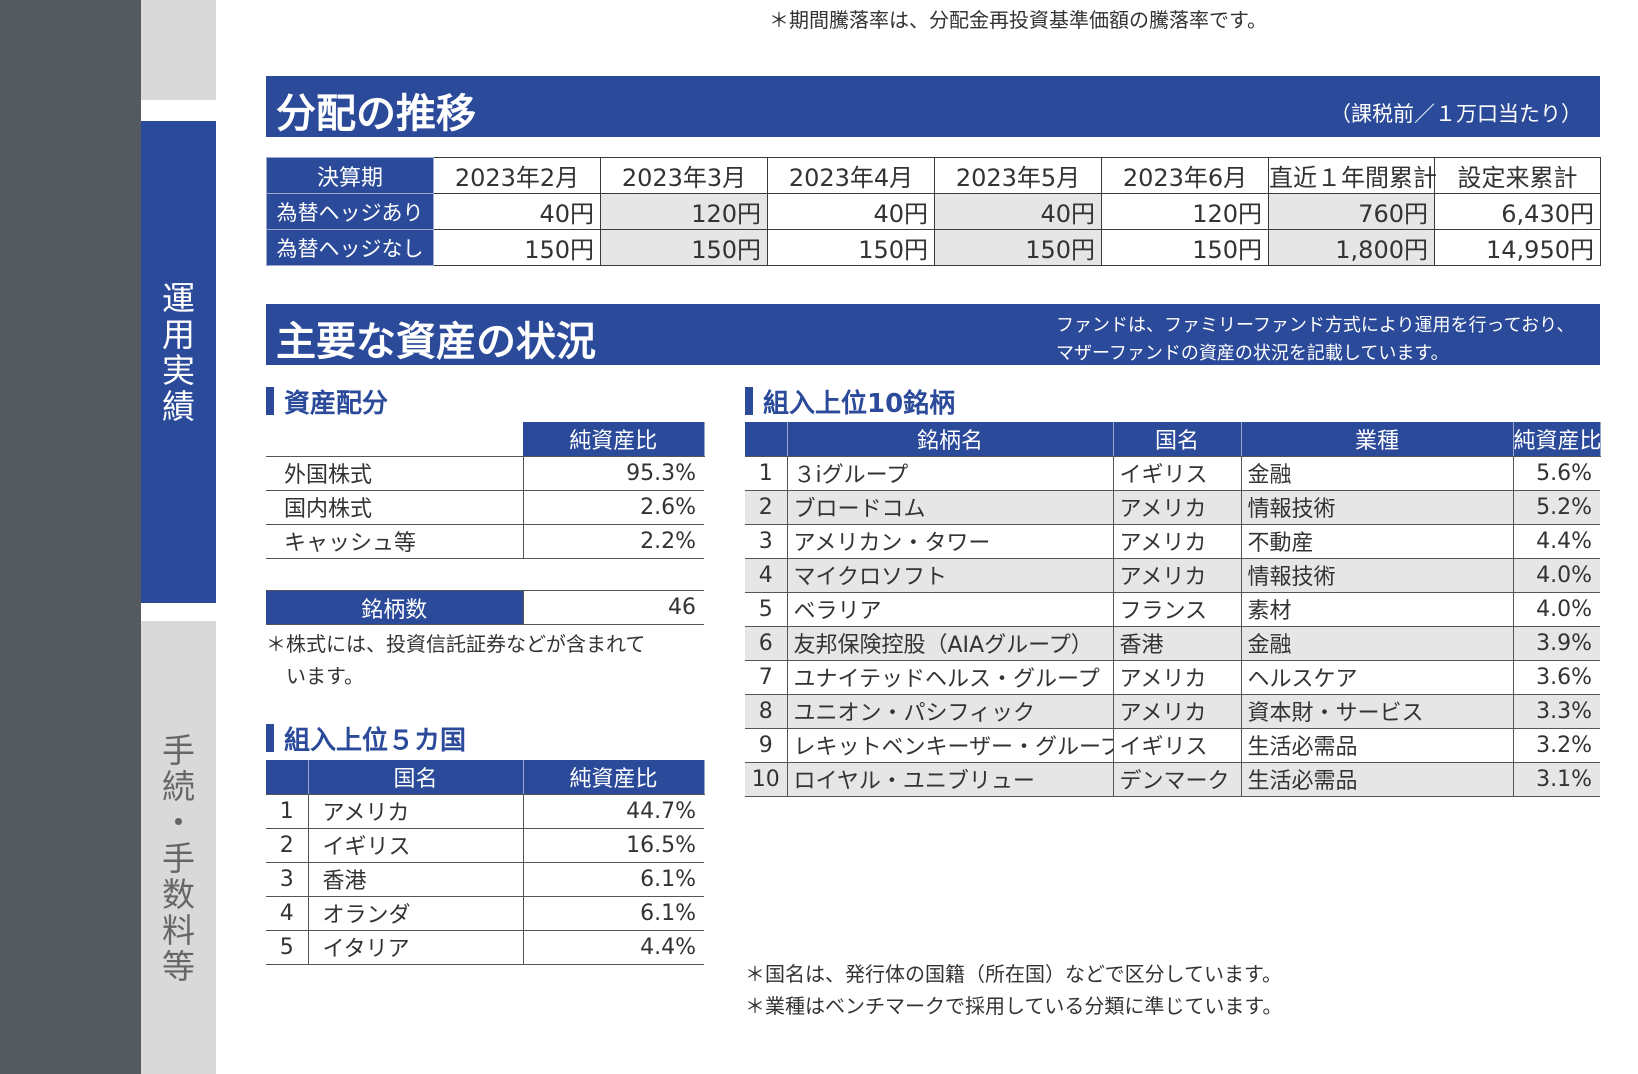 This screenshot has width=1638, height=1074. I want to click on value-cell: 44.7%, so click(613, 811).